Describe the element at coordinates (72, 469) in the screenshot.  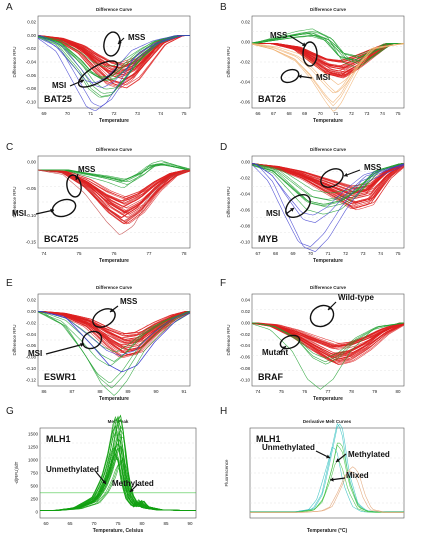
I see `annotation-label: Unmethylated` at that location.